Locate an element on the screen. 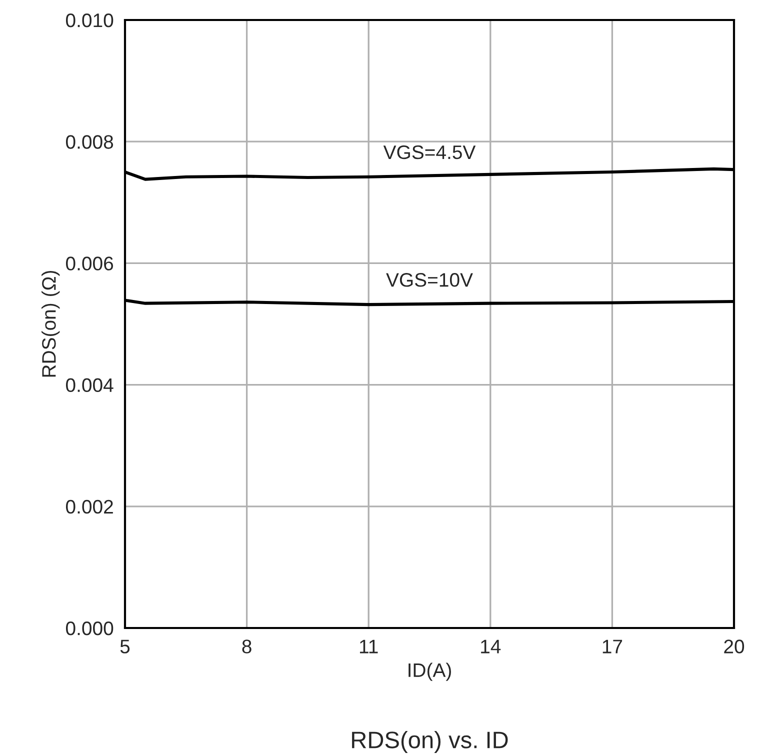  series-label: VGS=4.5V is located at coordinates (429, 152).